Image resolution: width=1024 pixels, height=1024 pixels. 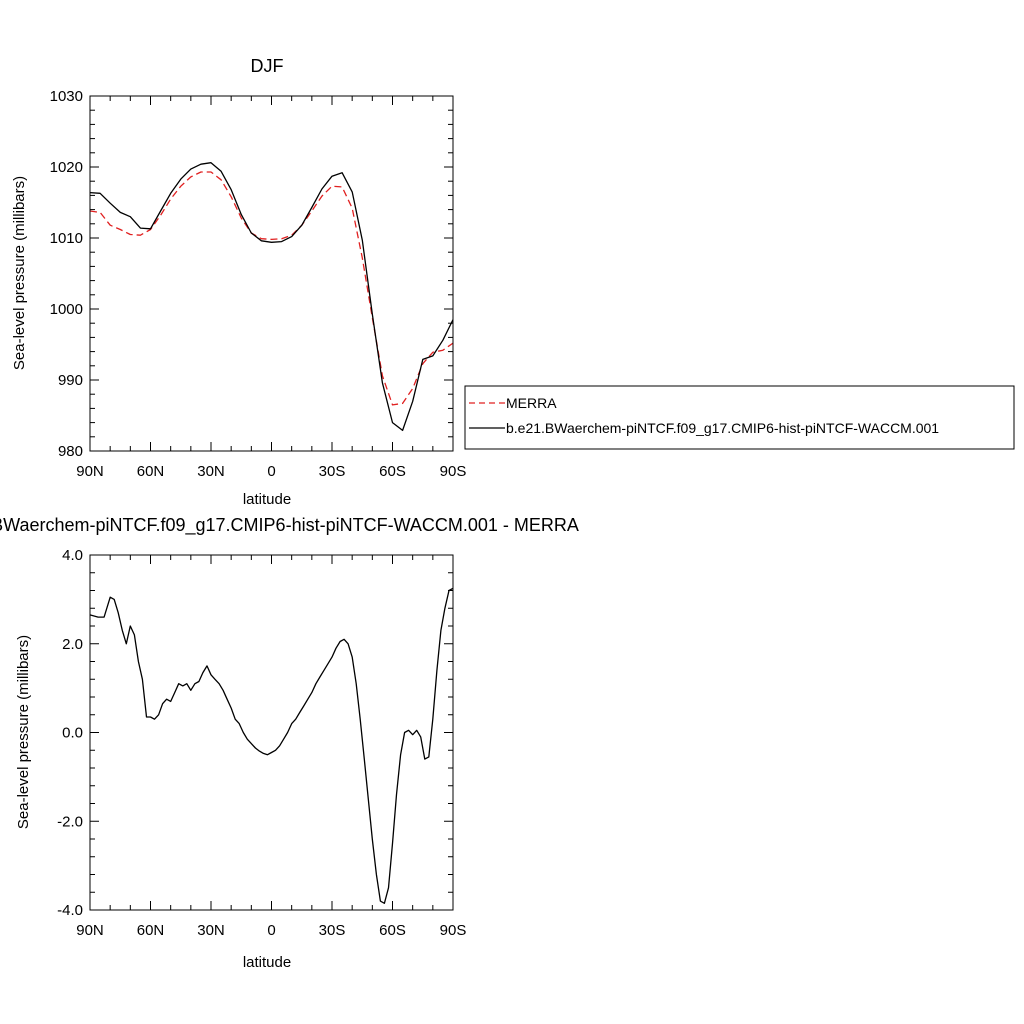 I want to click on y-tick-label: 2.0, so click(x=72, y=644).